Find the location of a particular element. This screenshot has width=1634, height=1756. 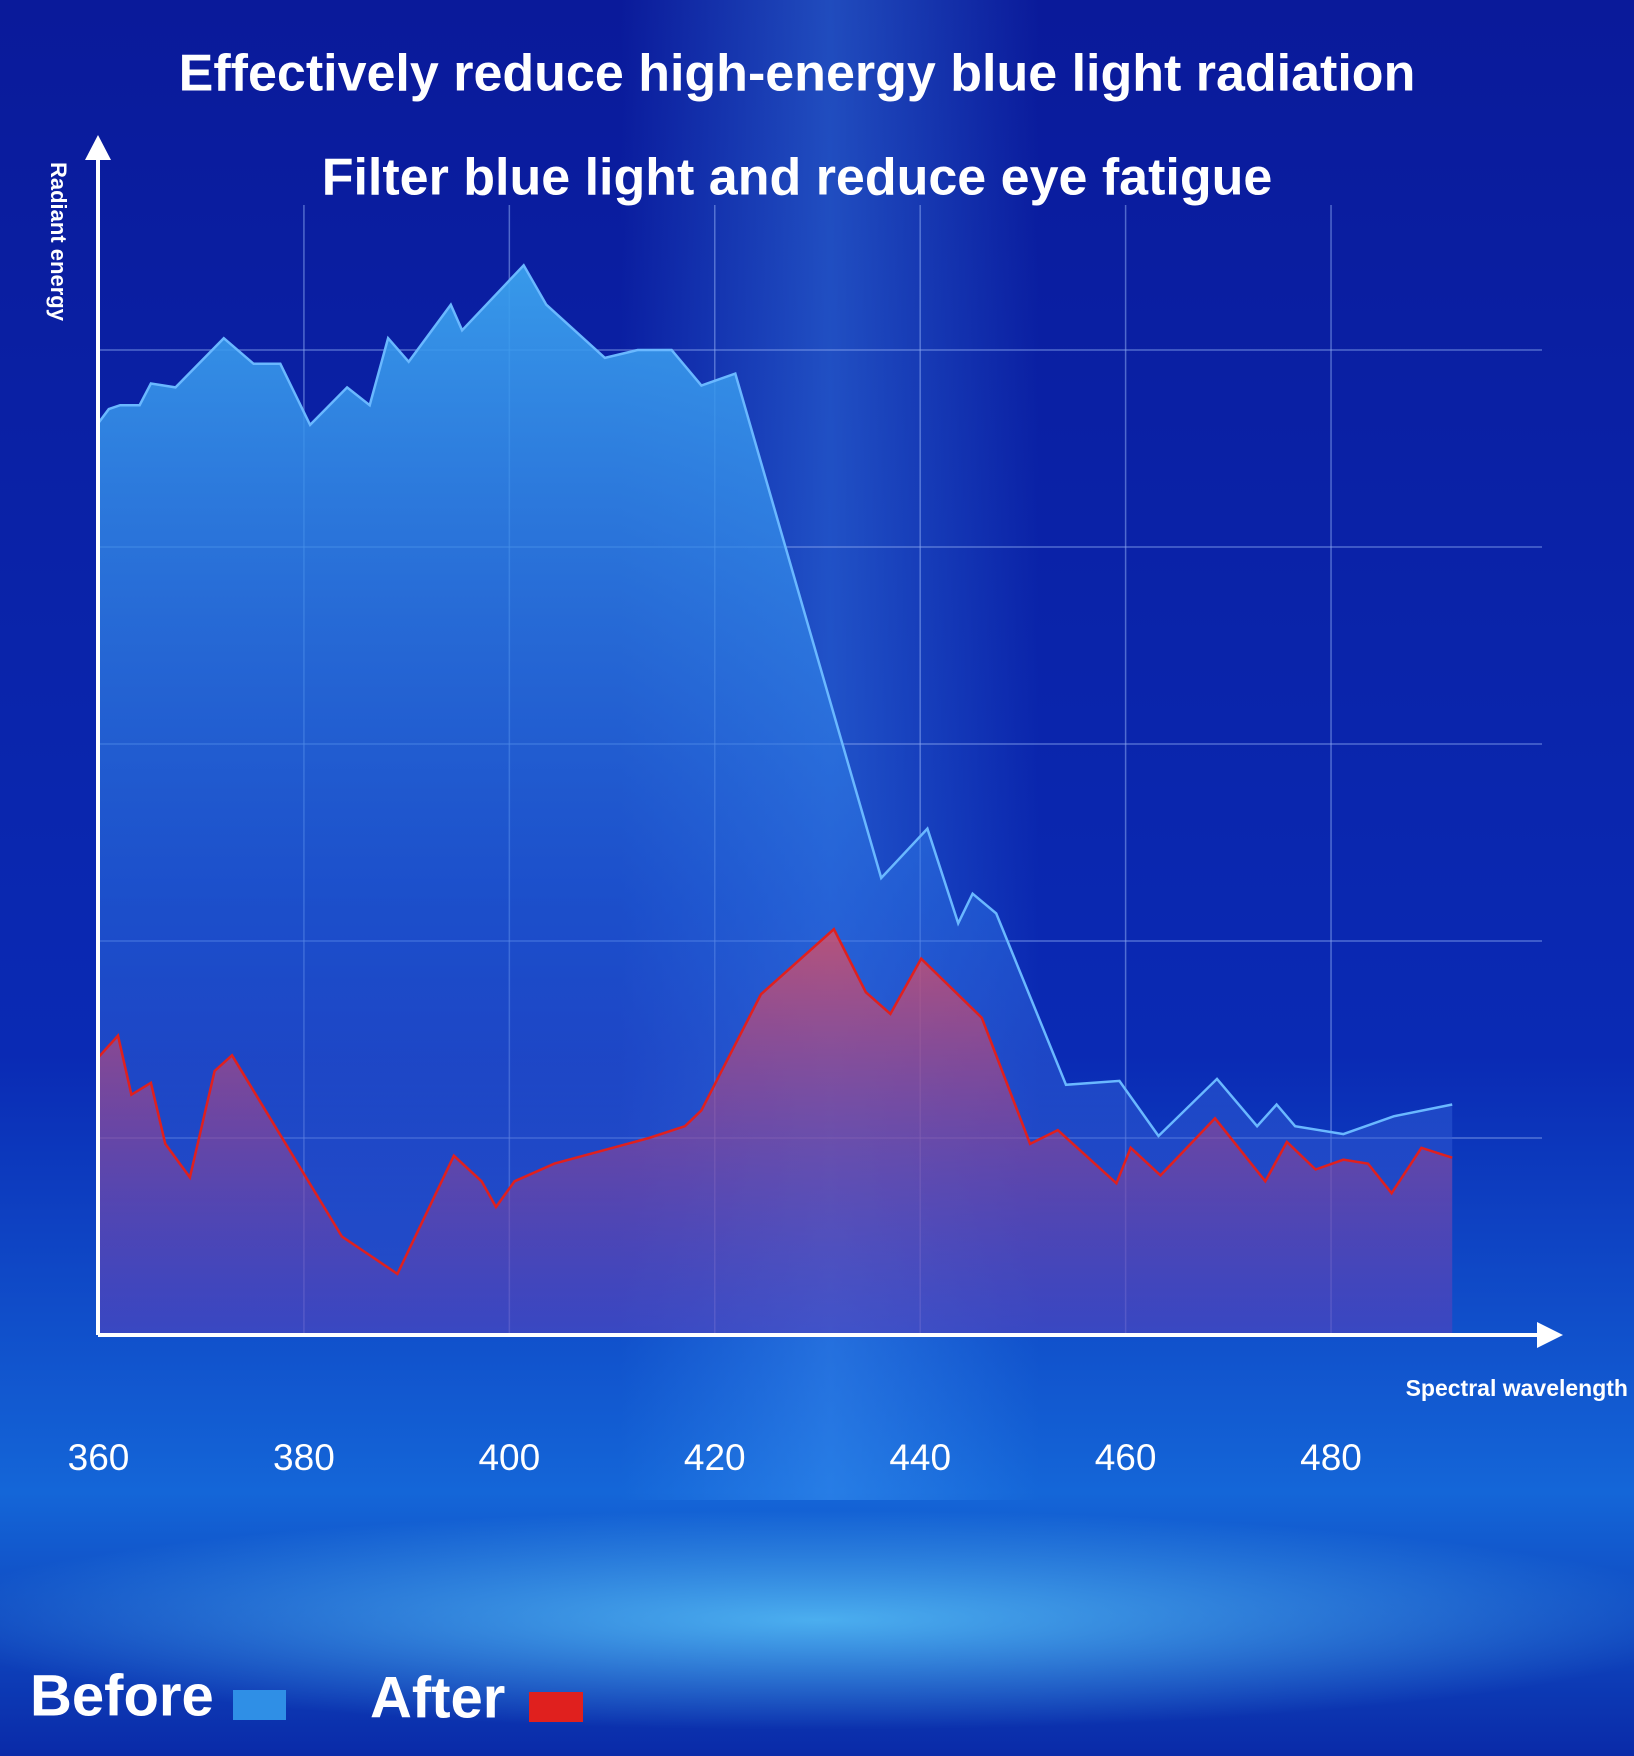

floor-glow is located at coordinates (817, 1620).